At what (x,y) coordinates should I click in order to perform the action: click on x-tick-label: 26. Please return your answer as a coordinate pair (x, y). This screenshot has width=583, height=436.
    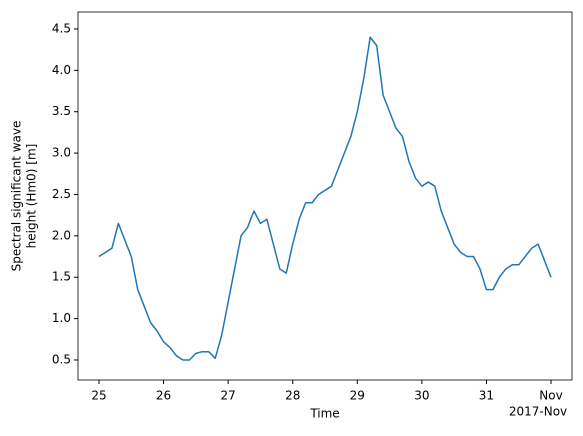
    Looking at the image, I should click on (163, 396).